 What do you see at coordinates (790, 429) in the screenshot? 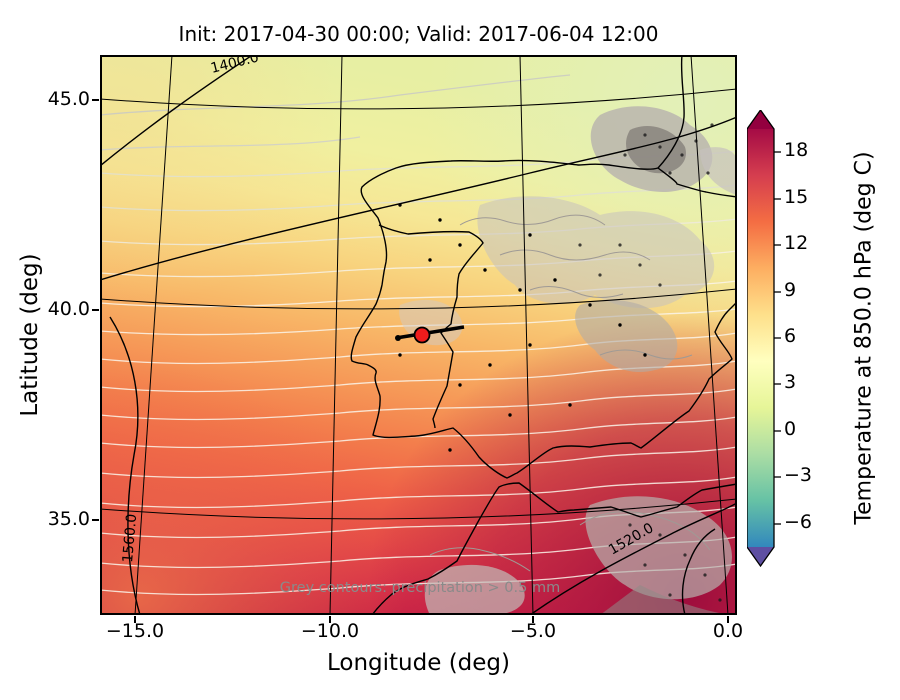
I see `colorbar-tick-label: 0` at bounding box center [790, 429].